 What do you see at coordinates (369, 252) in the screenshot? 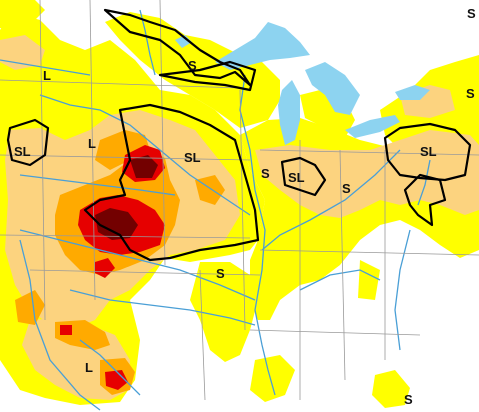
I see `state-line-h6` at bounding box center [369, 252].